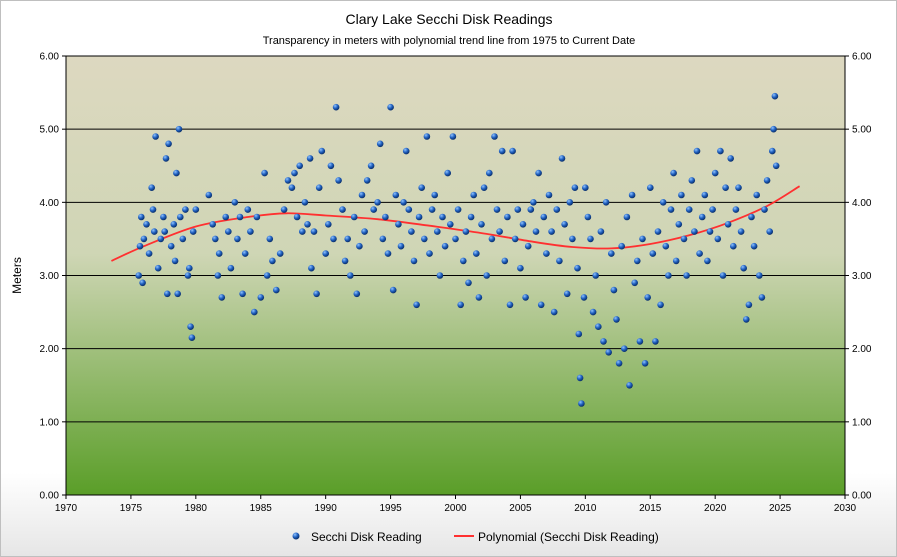 The width and height of the screenshot is (897, 557). I want to click on legend-label-polynomial: Polynomial (Secchi Disk Reading), so click(568, 537).